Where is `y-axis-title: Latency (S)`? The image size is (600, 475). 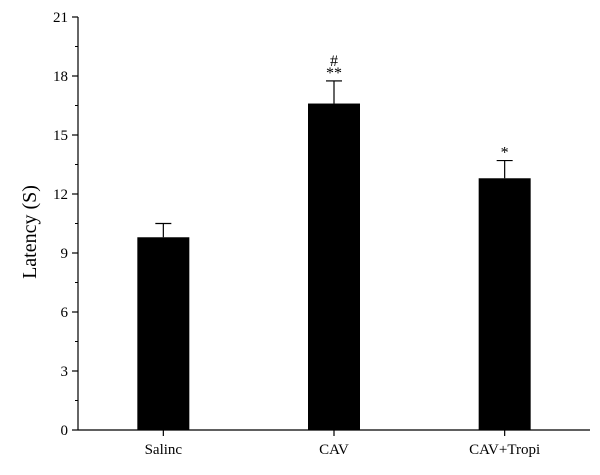 y-axis-title: Latency (S) is located at coordinates (30, 232).